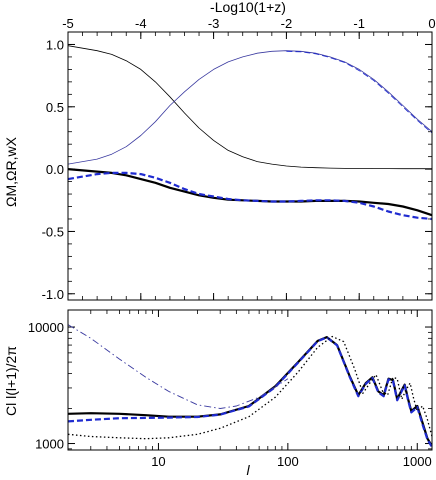 This screenshot has height=480, width=436. I want to click on y-tick-label: 1.0, so click(55, 44).